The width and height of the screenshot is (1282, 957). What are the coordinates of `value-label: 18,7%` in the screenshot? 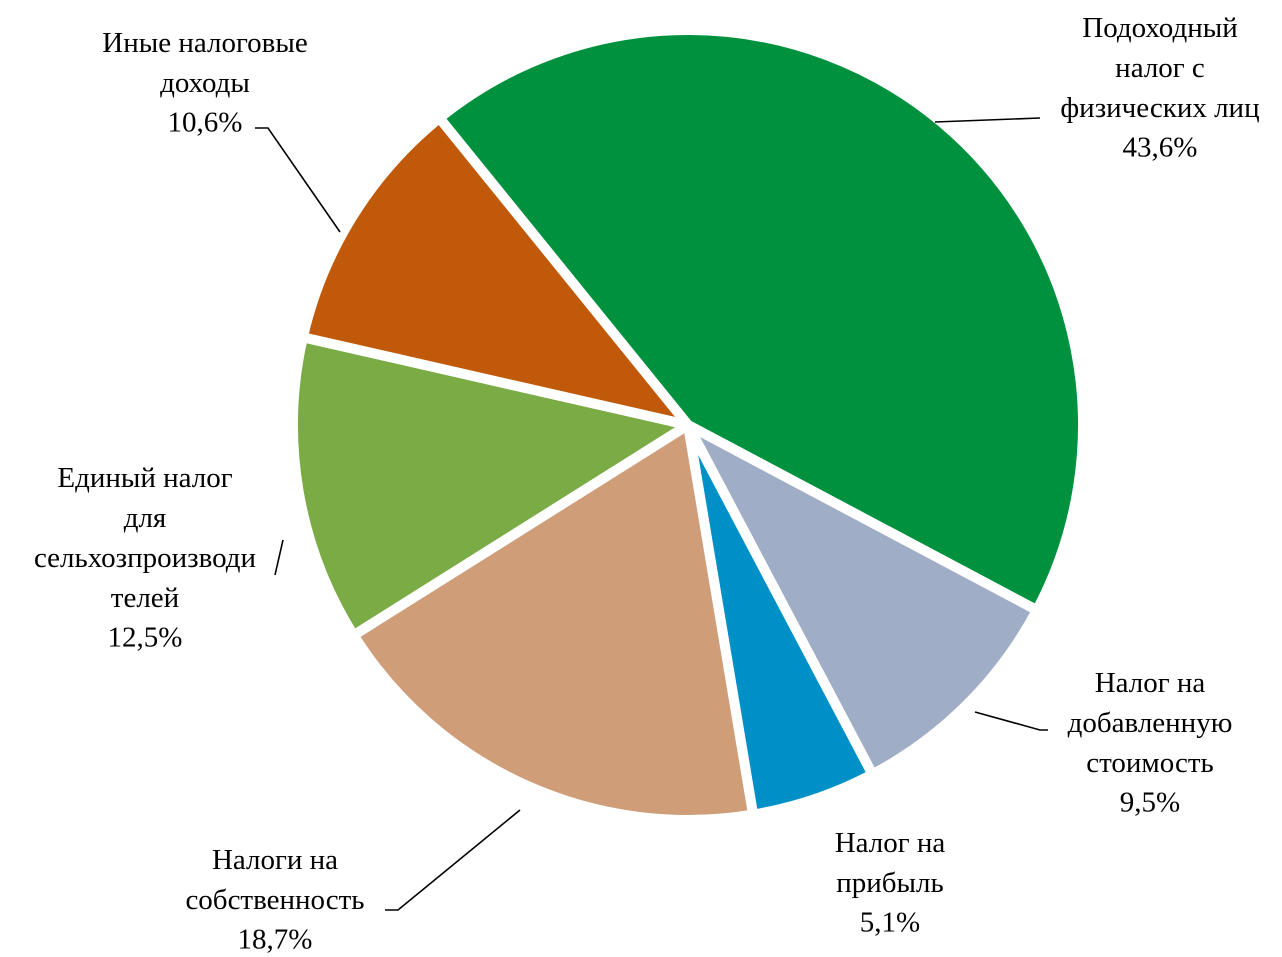 It's located at (275, 940).